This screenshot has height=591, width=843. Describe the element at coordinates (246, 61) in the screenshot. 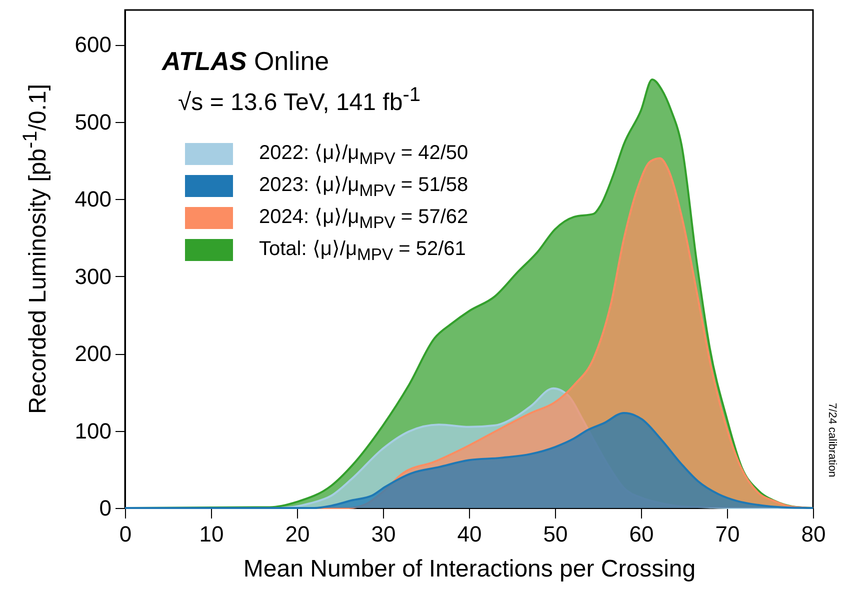

I see `annotation: ATLAS Online` at that location.